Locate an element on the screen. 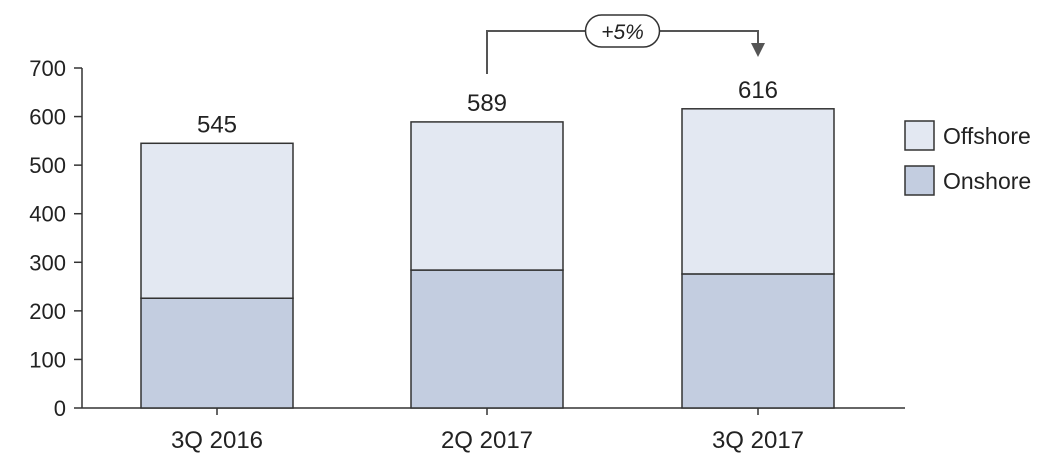  category-labels-group: 3Q 2016 2Q 2017 3Q 2017 is located at coordinates (487, 431).